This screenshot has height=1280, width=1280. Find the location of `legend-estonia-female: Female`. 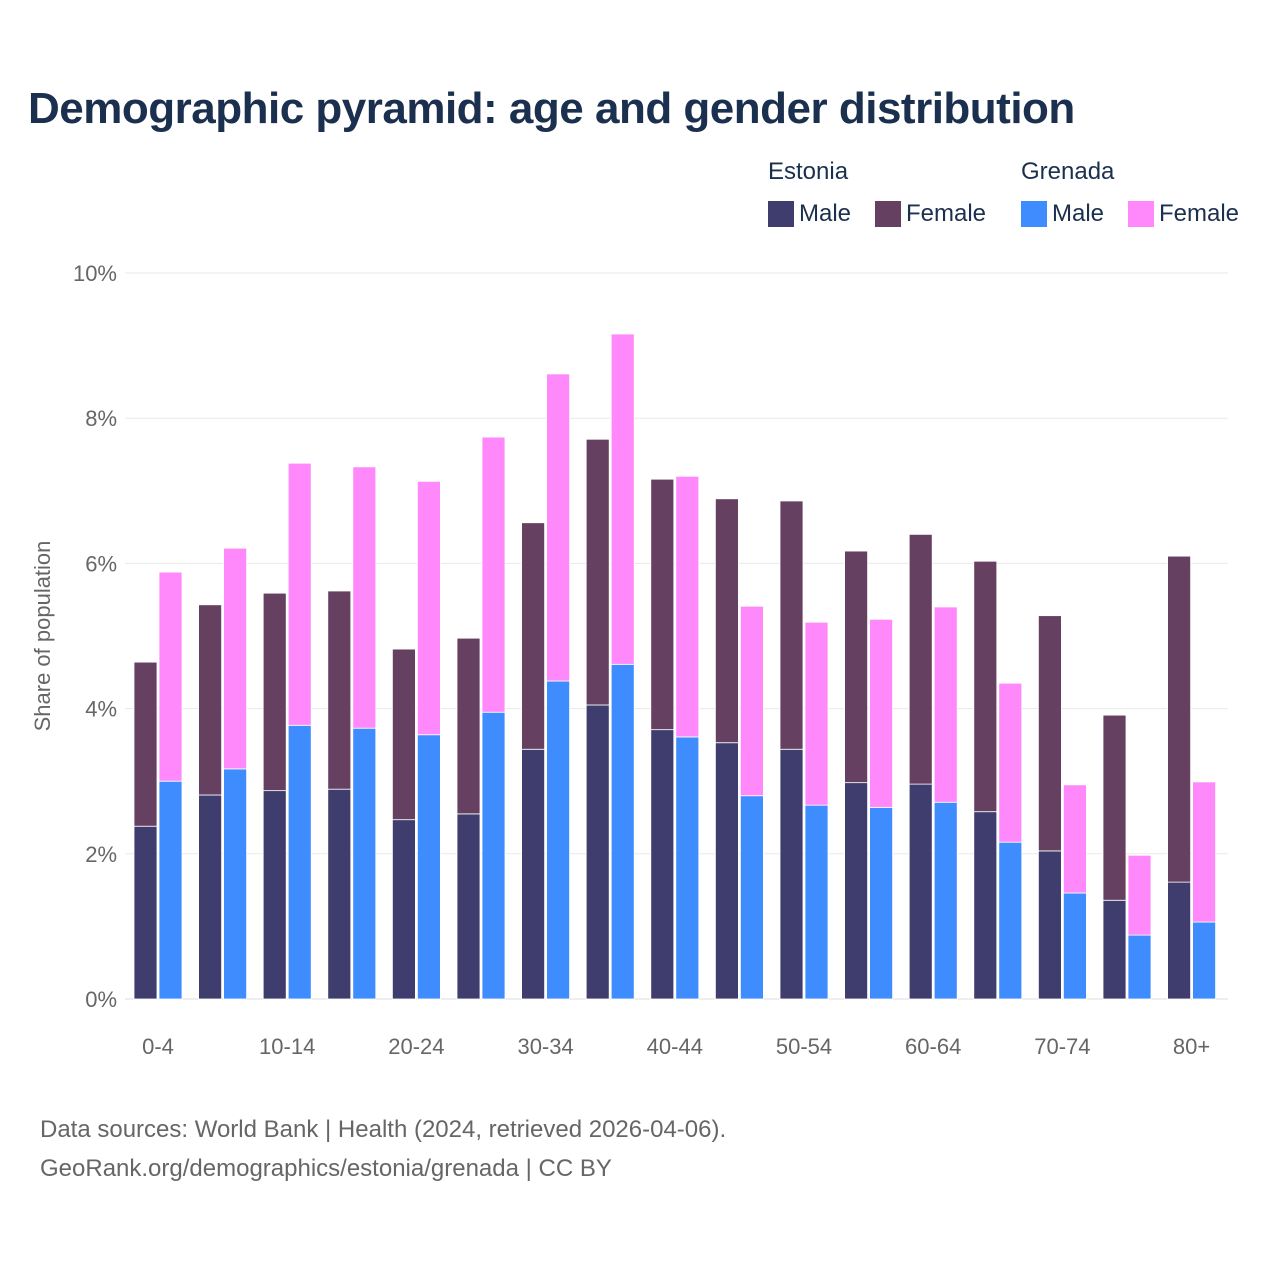

legend-estonia-female: Female is located at coordinates (930, 214).